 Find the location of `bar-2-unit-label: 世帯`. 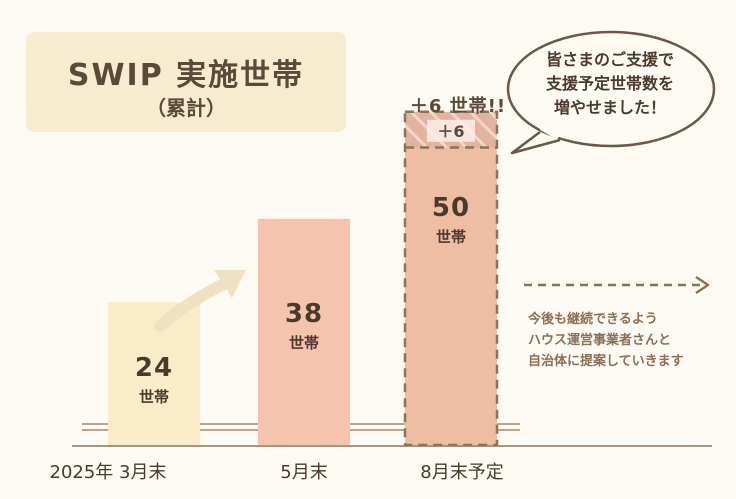

bar-2-unit-label: 世帯 is located at coordinates (304, 343).